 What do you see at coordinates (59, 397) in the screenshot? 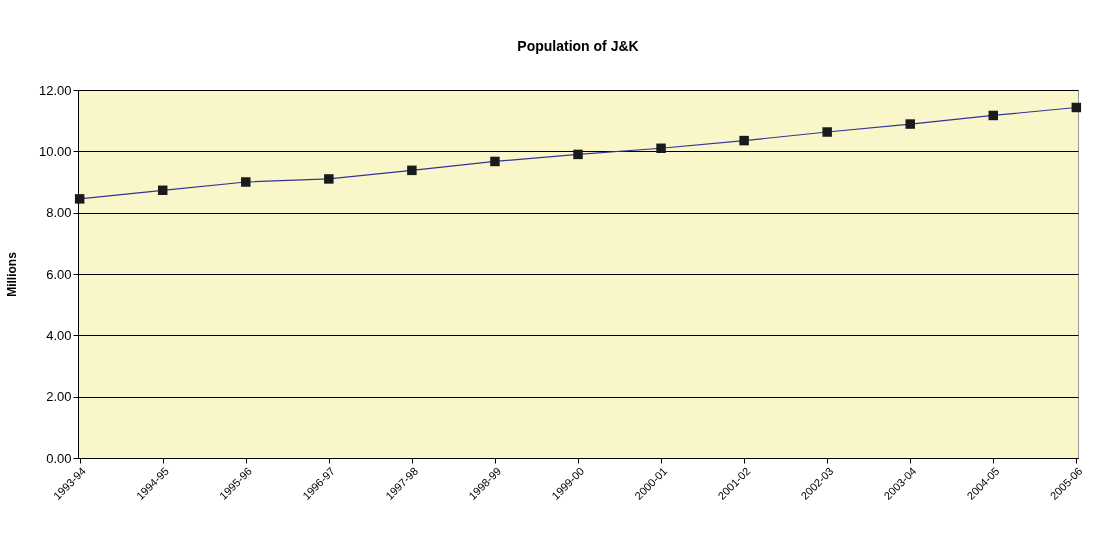
I see `y-tick-label: 2.00` at bounding box center [59, 397].